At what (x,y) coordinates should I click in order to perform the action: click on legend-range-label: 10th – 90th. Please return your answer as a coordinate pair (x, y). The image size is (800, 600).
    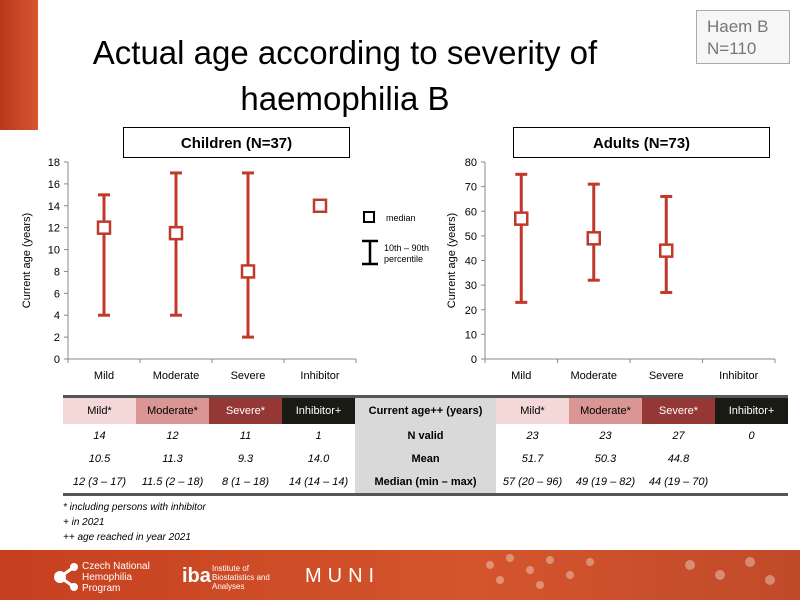
    Looking at the image, I should click on (406, 248).